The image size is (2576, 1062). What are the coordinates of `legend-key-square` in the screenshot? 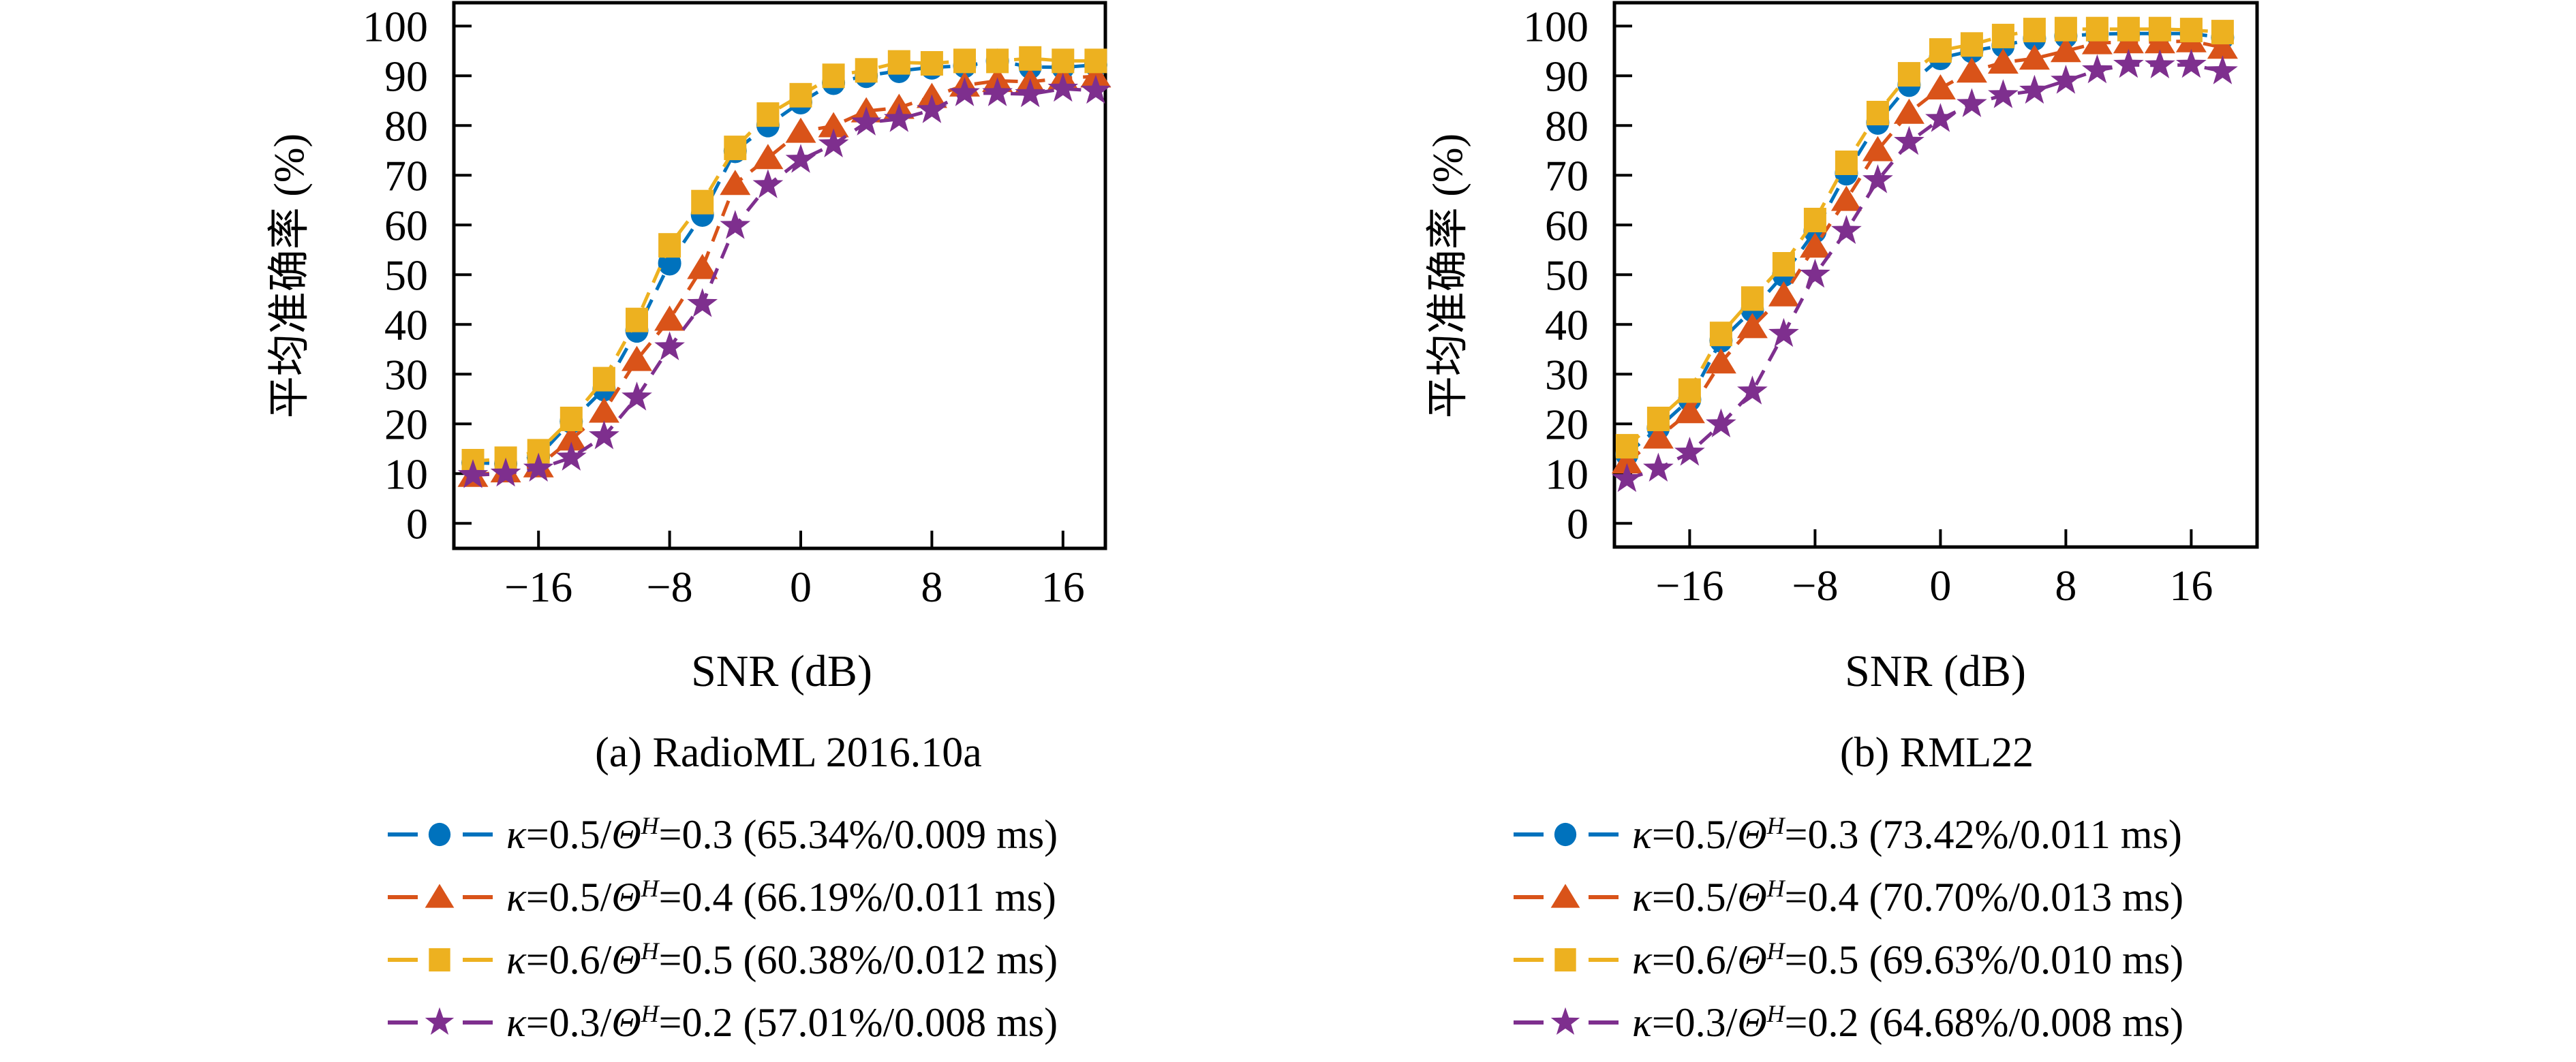 It's located at (1566, 960).